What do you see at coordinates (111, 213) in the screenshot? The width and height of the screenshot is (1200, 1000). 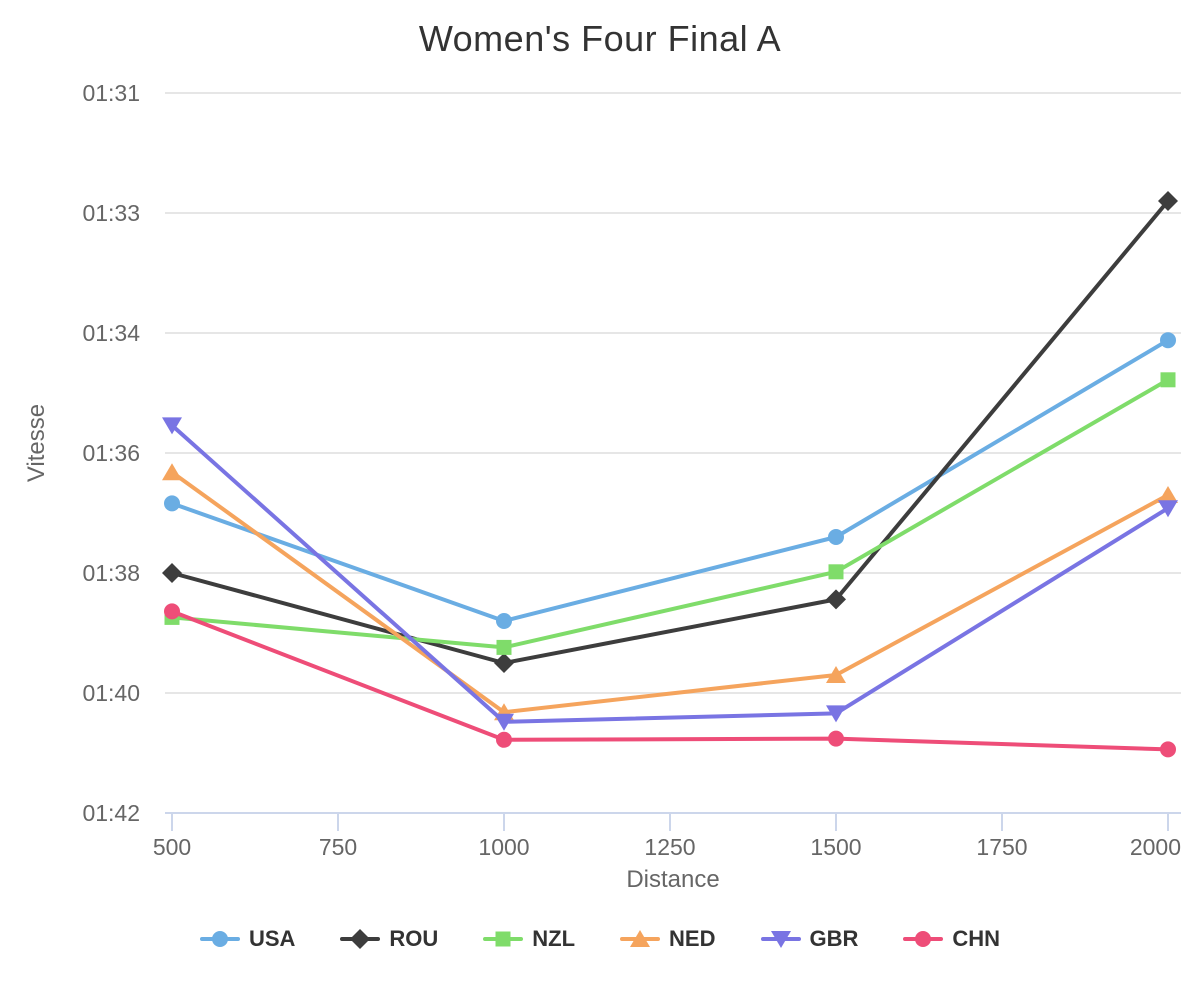 I see `y-axis-tick-label: 01:33` at bounding box center [111, 213].